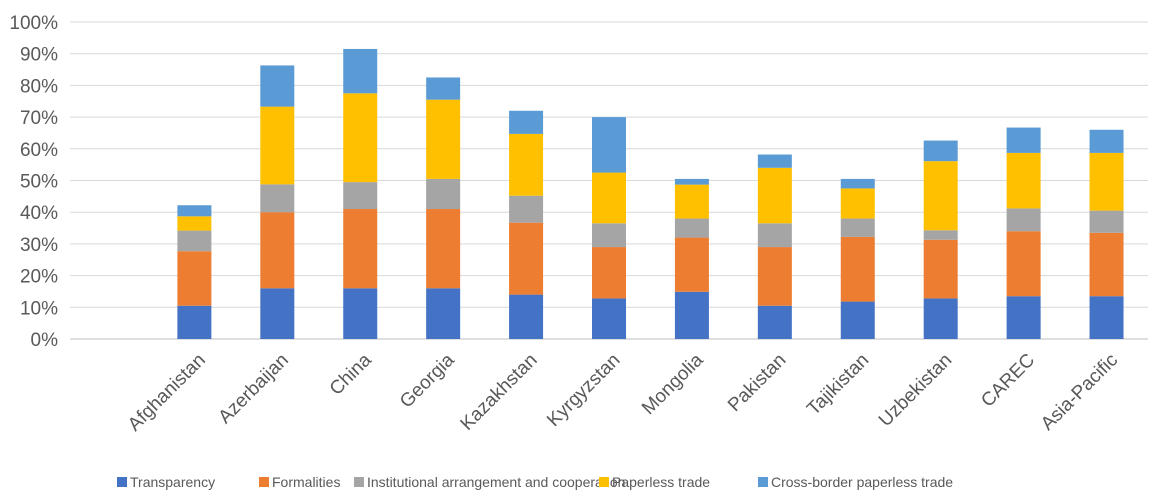 The image size is (1166, 497). I want to click on y-tick-label: 60%, so click(39, 150).